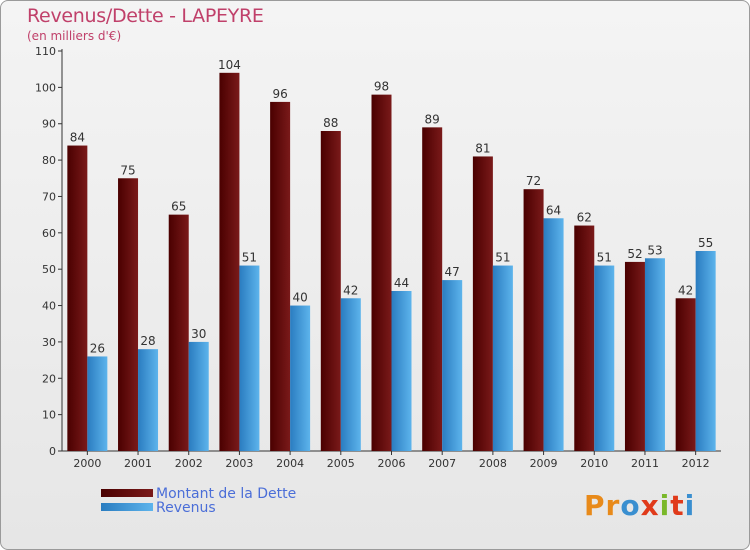 The height and width of the screenshot is (550, 750). What do you see at coordinates (553, 210) in the screenshot?
I see `data-label: 64` at bounding box center [553, 210].